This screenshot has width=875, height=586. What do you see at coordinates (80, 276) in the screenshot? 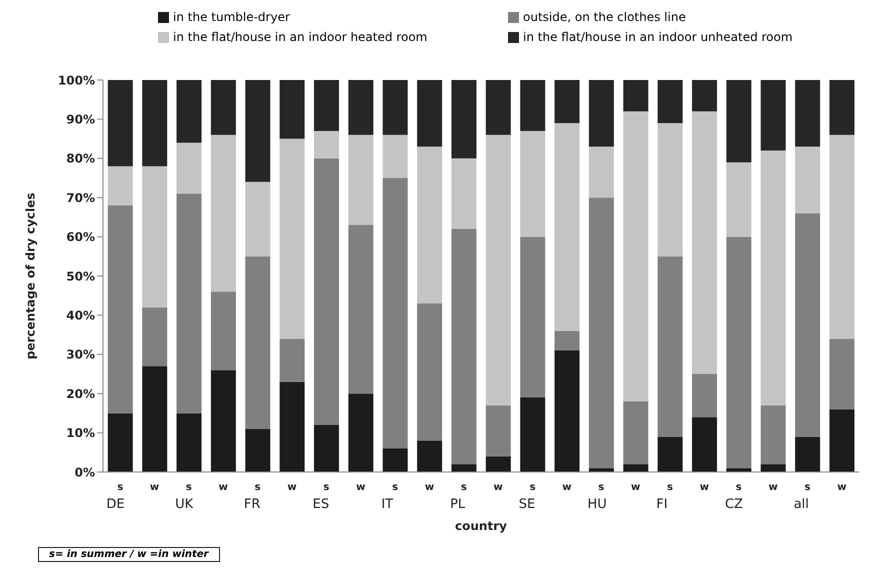
I see `y-tick-label: 50%` at bounding box center [80, 276].